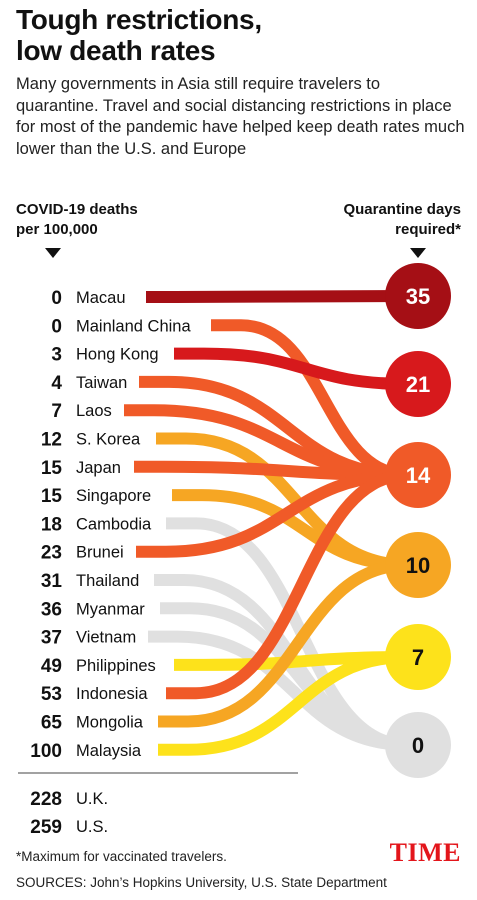  I want to click on country-label-u-s: U.S., so click(92, 827).